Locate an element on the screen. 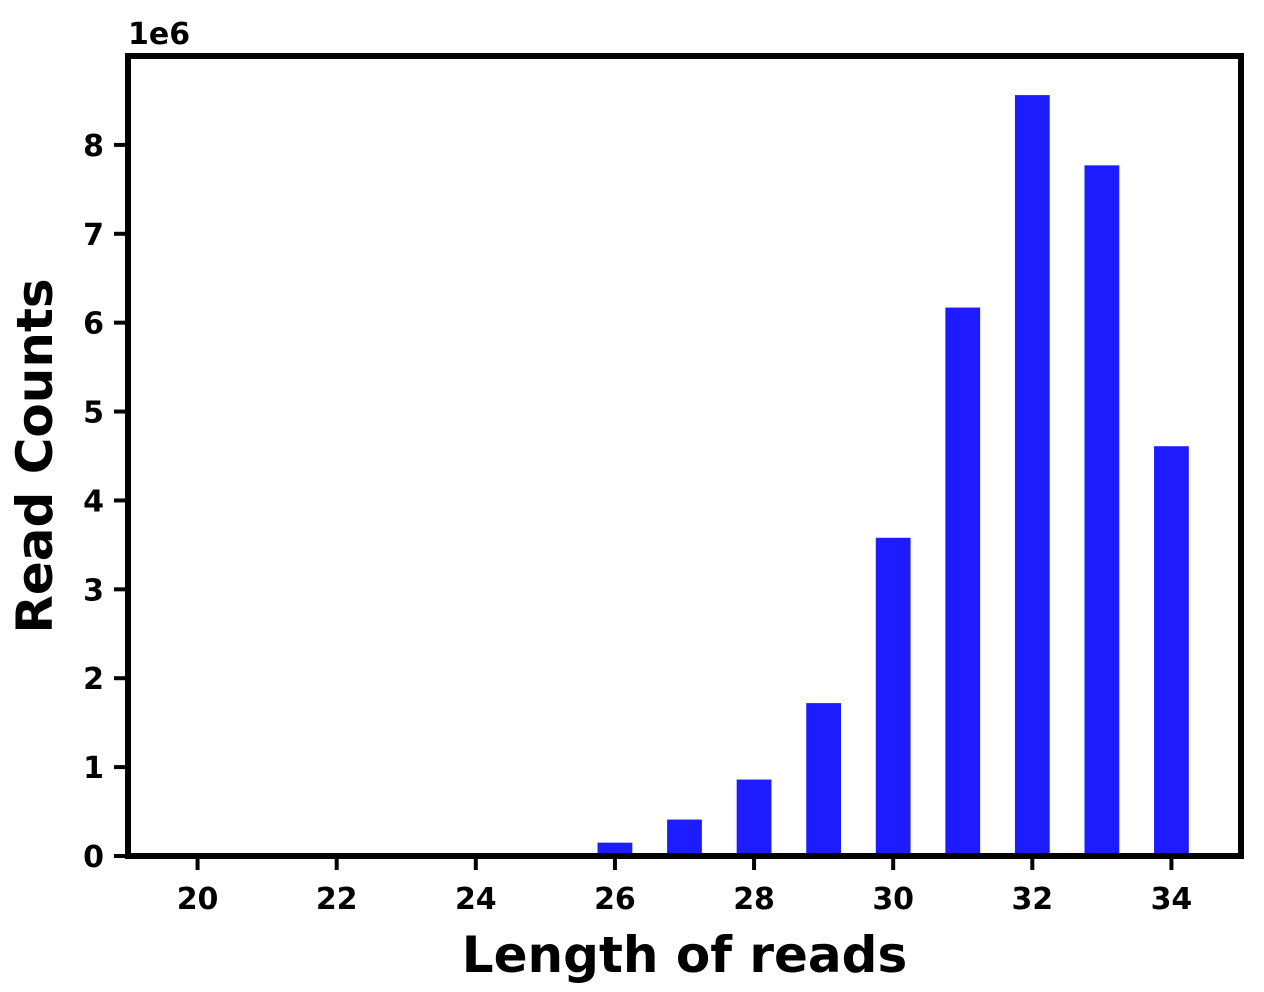 This screenshot has height=992, width=1264. y-tick-label-8: 8 is located at coordinates (93, 146).